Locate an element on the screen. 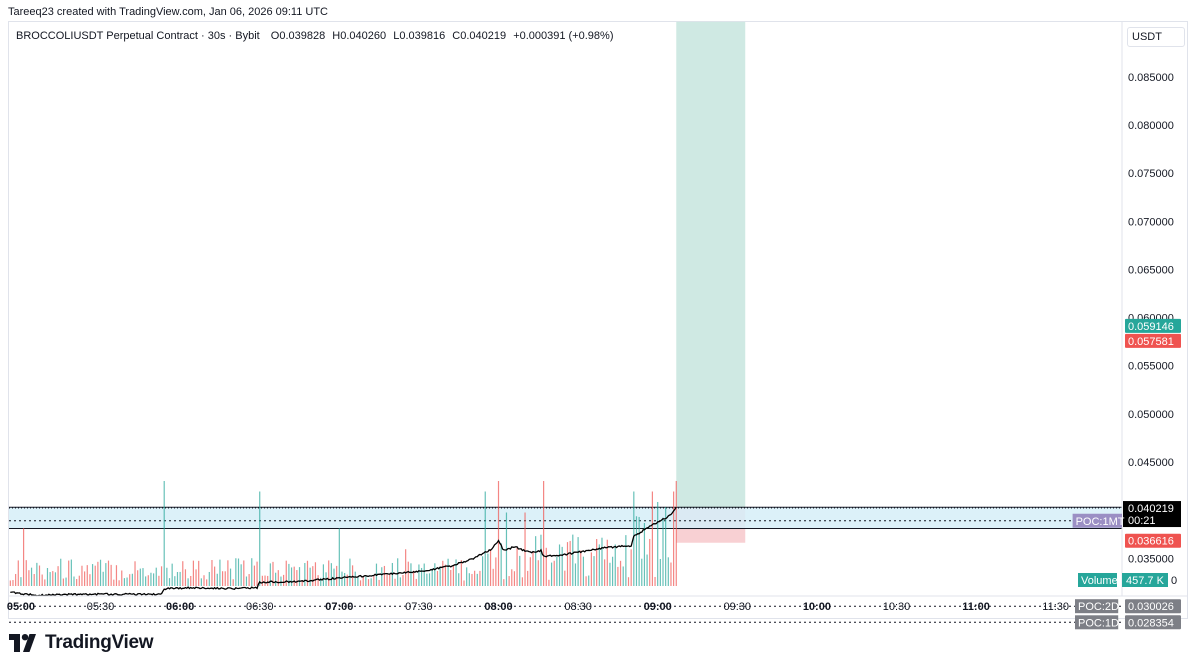 The height and width of the screenshot is (668, 1200). x-tick-label: 08:30 is located at coordinates (578, 607).